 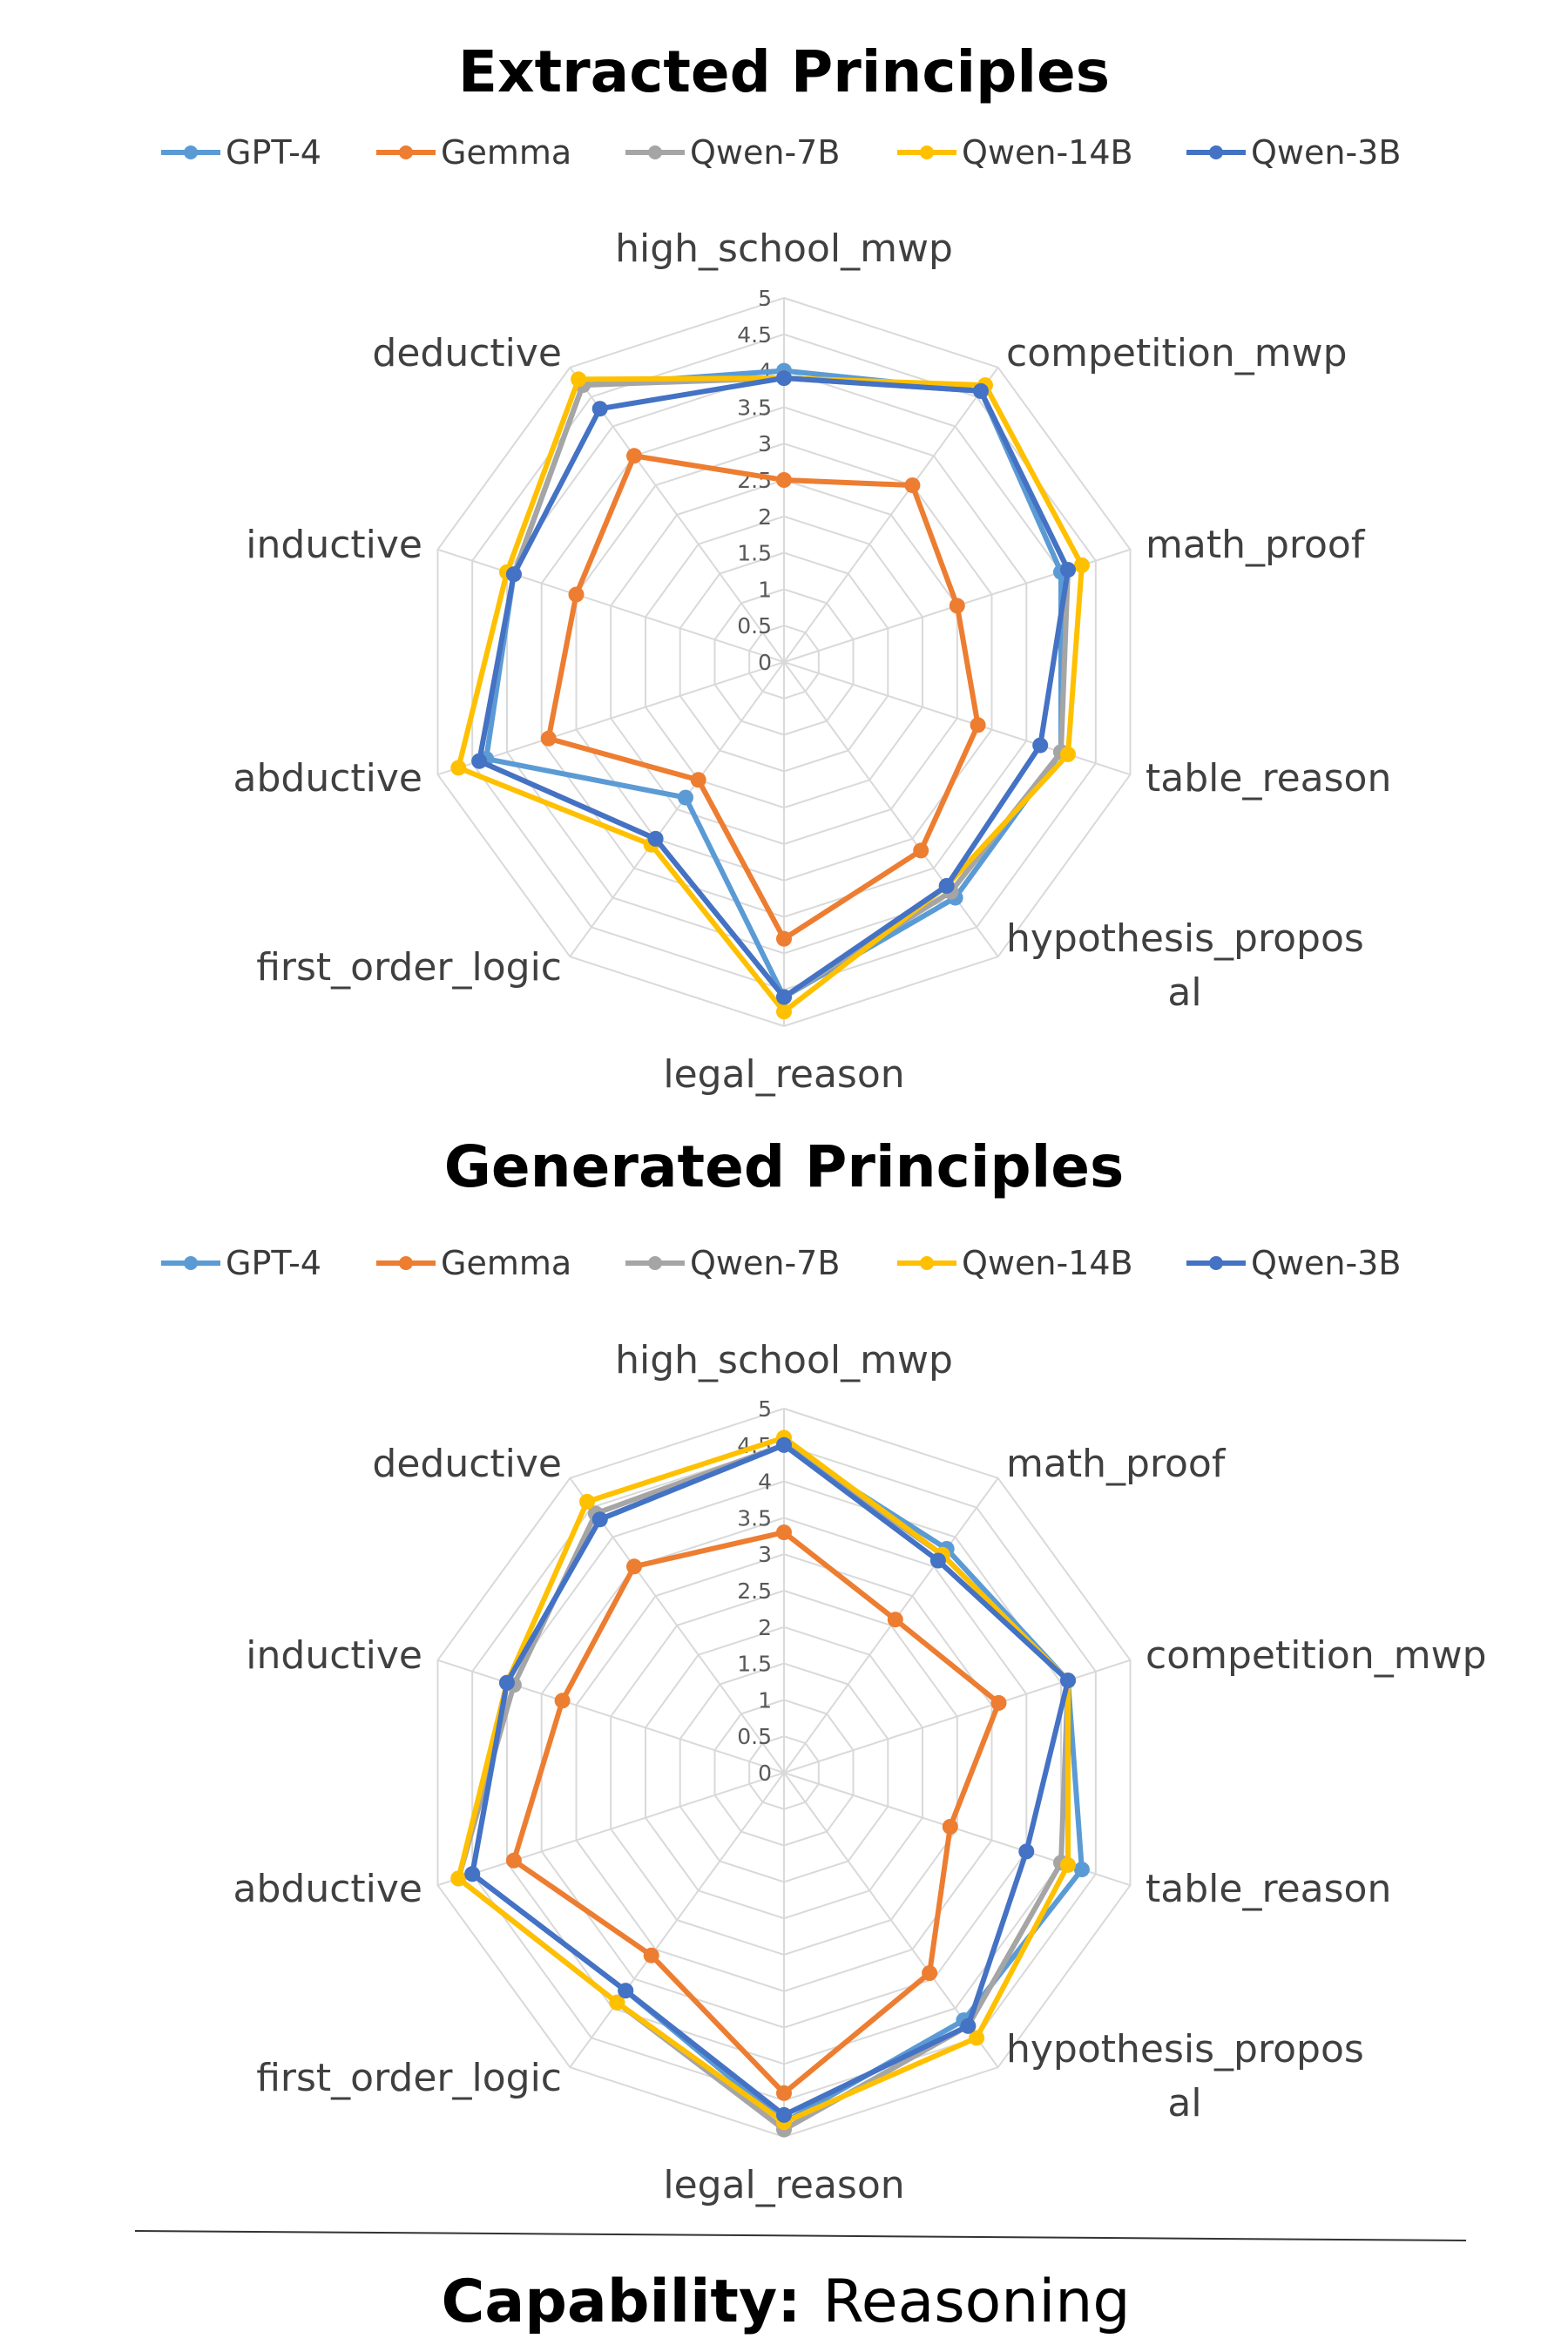 I want to click on tick-label: 4, so click(x=765, y=1482).